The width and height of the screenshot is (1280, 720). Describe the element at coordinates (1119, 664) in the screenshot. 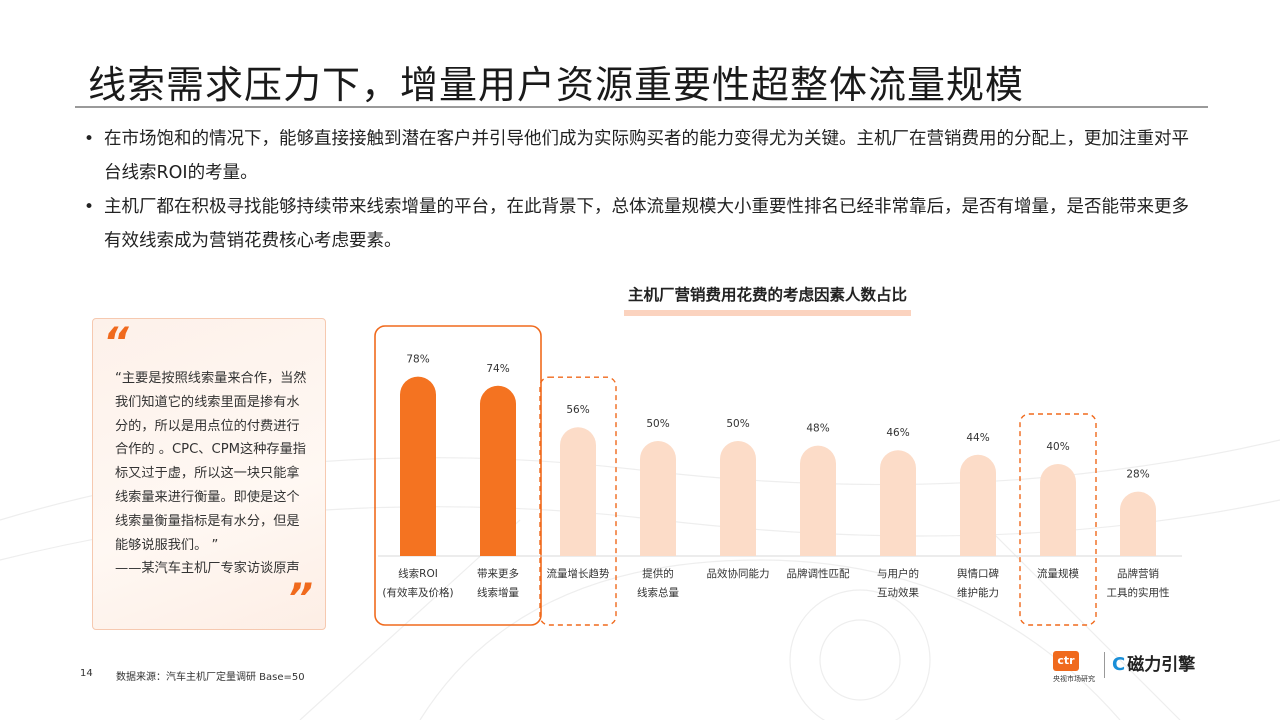

I see `cili-logo-icon: C` at that location.